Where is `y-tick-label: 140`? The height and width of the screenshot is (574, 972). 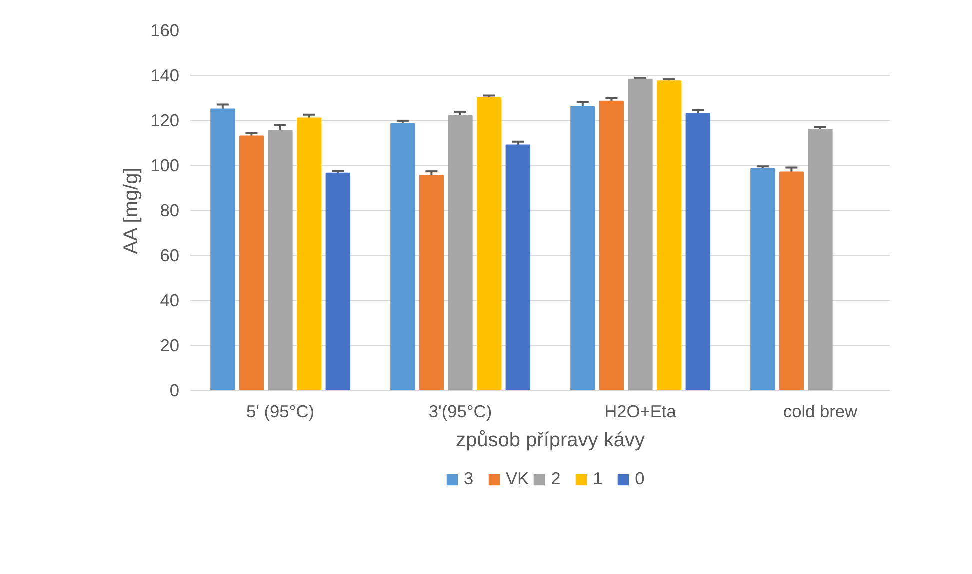
y-tick-label: 140 is located at coordinates (165, 76).